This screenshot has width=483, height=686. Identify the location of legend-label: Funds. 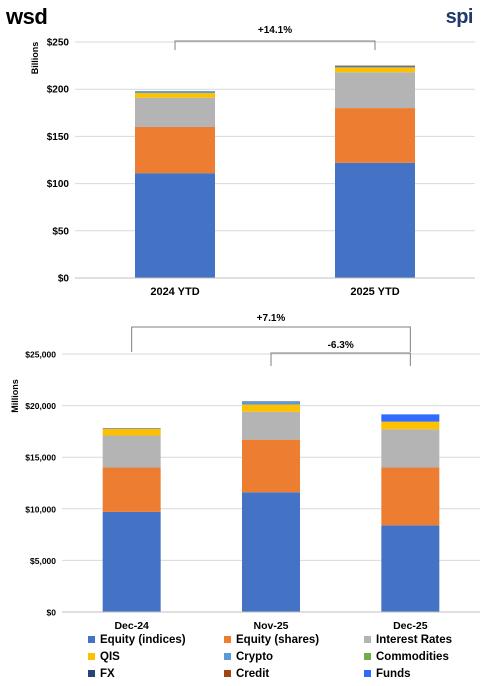
(393, 673).